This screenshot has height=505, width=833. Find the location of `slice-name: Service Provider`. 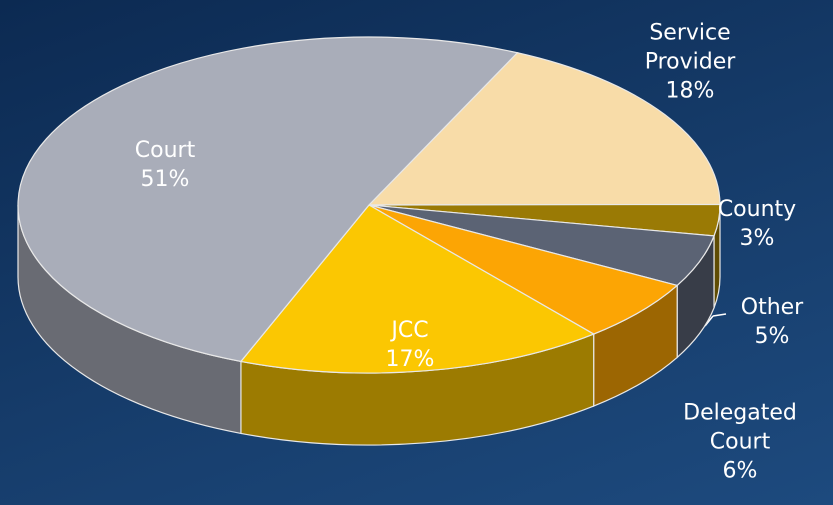

slice-name: Service Provider is located at coordinates (690, 47).